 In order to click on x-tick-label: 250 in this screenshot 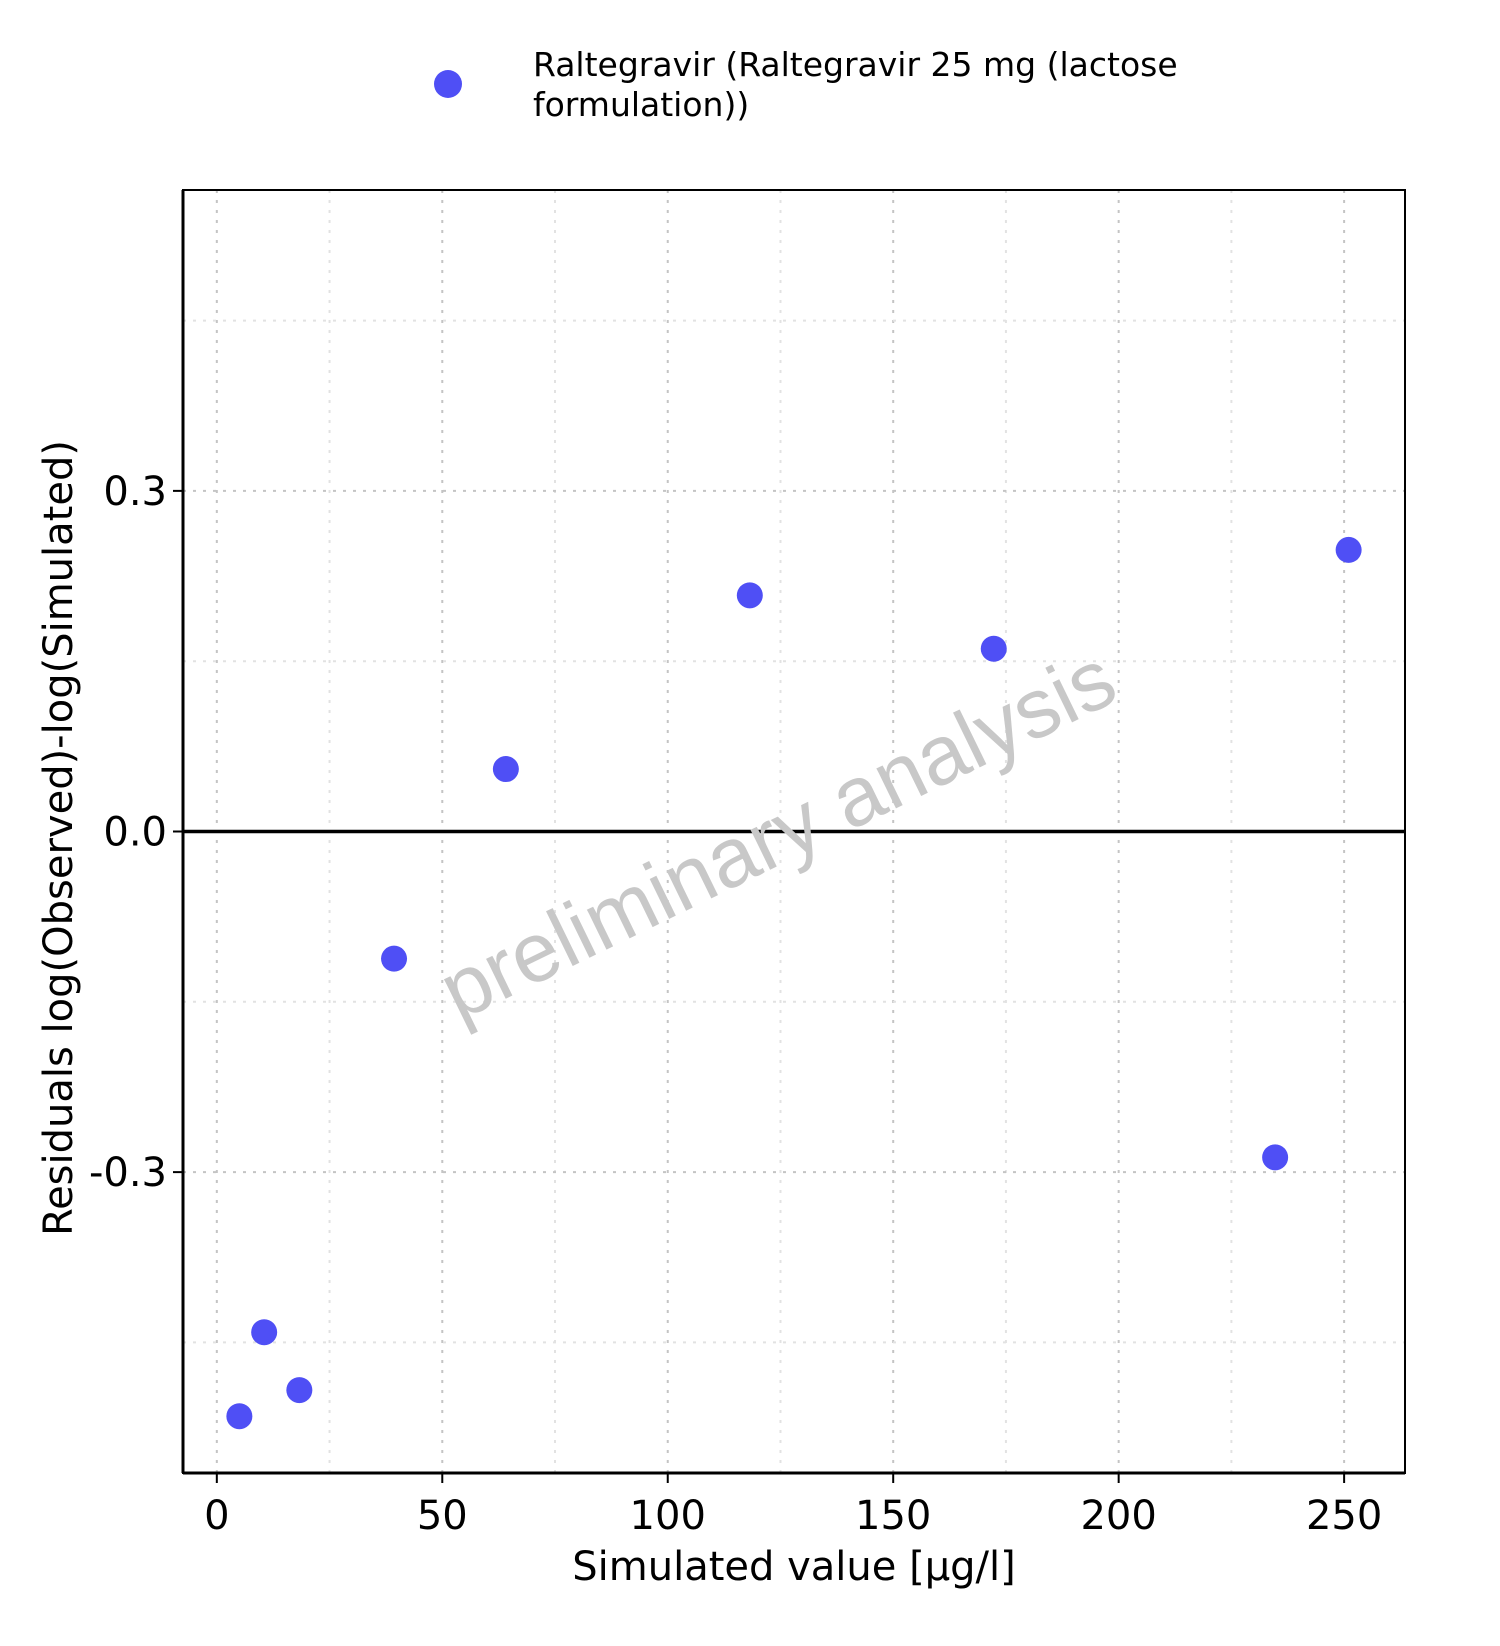, I will do `click(1344, 1516)`.